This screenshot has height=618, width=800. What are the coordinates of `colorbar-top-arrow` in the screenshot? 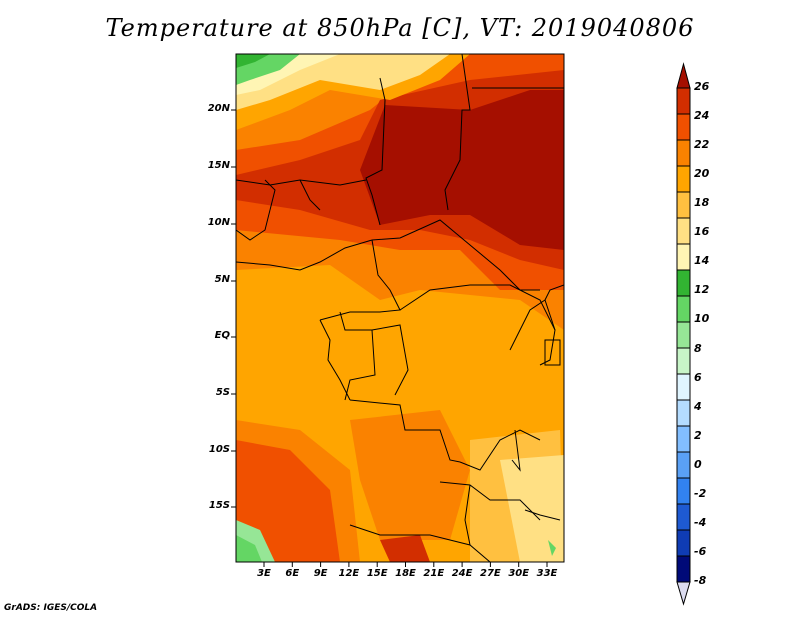 It's located at (683, 75).